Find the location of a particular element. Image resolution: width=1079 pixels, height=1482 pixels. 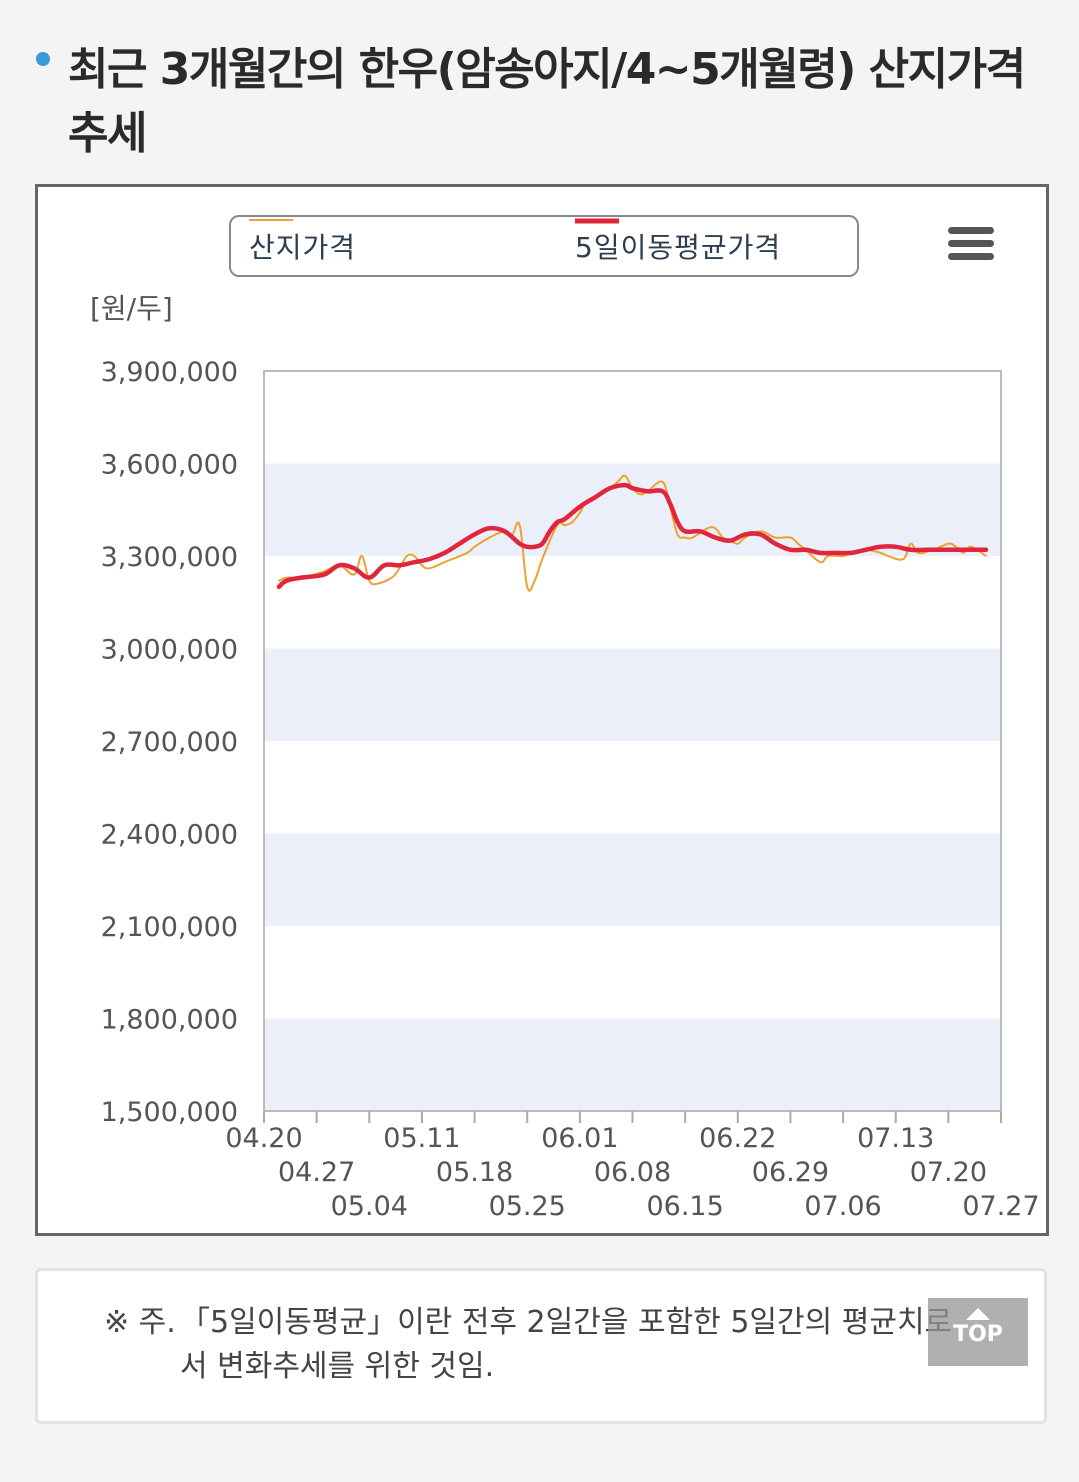

x-tick-label: 05.25 is located at coordinates (527, 1206).